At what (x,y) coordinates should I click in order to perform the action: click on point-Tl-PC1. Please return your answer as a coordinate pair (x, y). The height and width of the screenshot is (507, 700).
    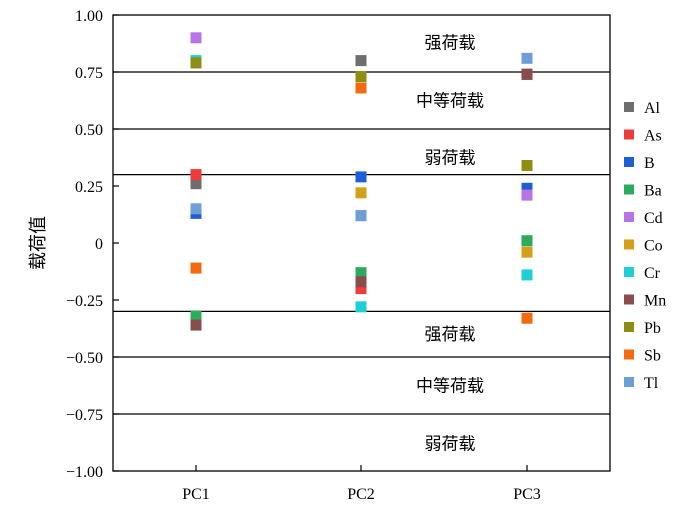
    Looking at the image, I should click on (196, 209).